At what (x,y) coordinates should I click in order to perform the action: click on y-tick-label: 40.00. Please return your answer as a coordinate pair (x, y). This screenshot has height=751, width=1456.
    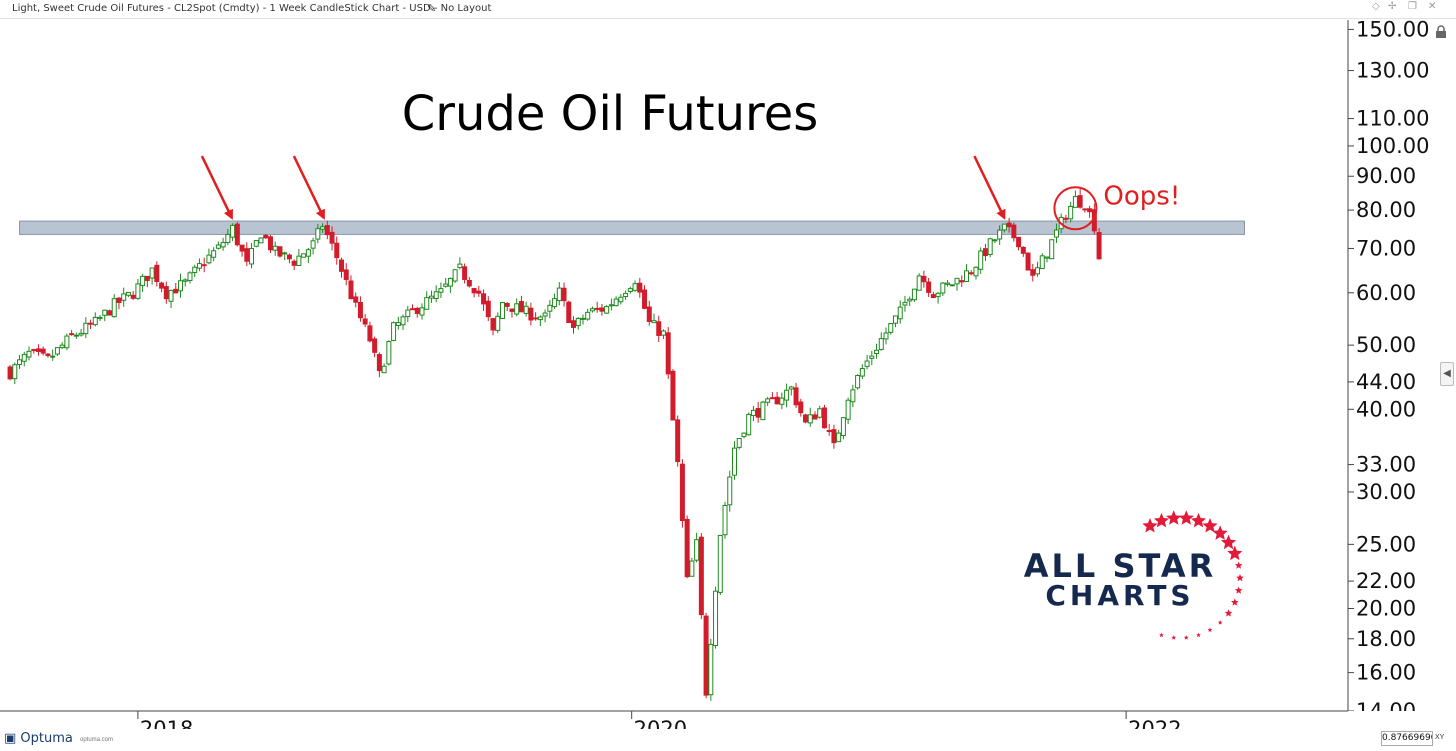
    Looking at the image, I should click on (1386, 409).